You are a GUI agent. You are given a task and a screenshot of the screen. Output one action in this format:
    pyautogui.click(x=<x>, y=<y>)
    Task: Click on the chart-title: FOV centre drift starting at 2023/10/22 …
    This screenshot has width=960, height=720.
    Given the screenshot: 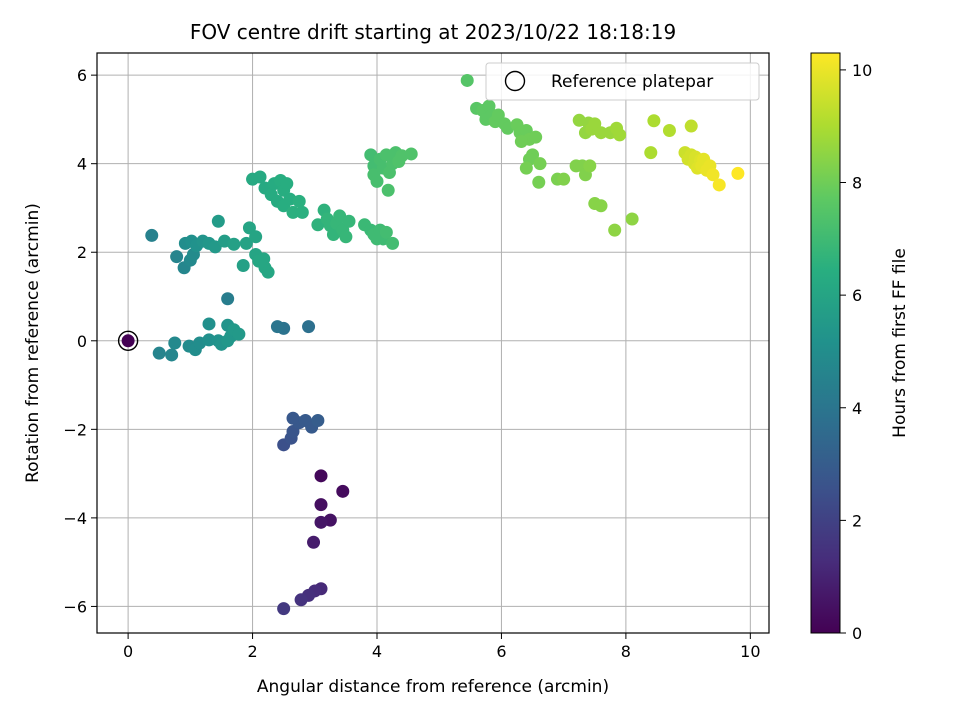 What is the action you would take?
    pyautogui.click(x=433, y=32)
    